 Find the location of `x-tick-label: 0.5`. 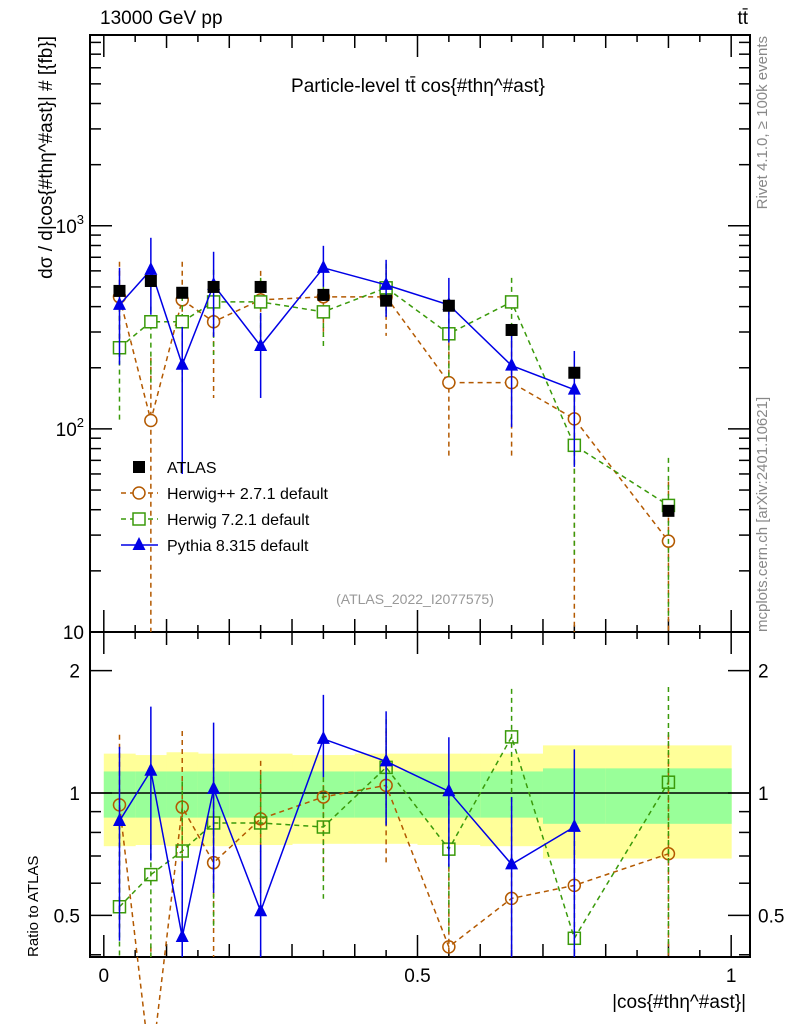

x-tick-label: 0.5 is located at coordinates (417, 976).